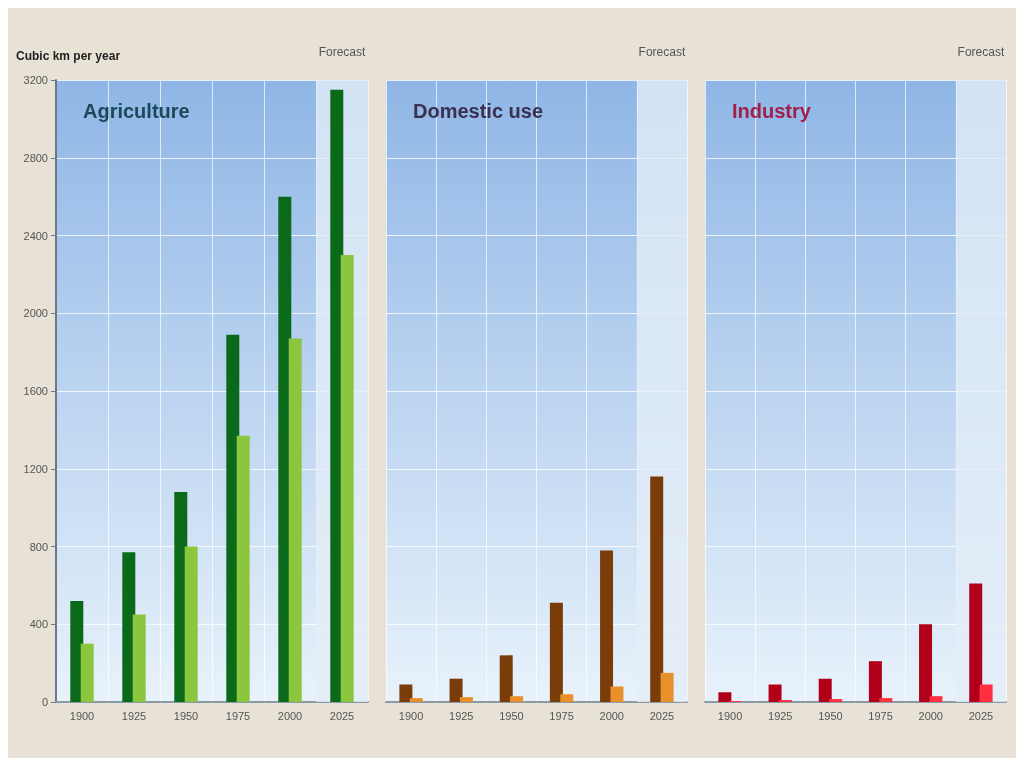 The width and height of the screenshot is (1024, 768). Describe the element at coordinates (38, 624) in the screenshot. I see `y-tick-label: 400` at that location.